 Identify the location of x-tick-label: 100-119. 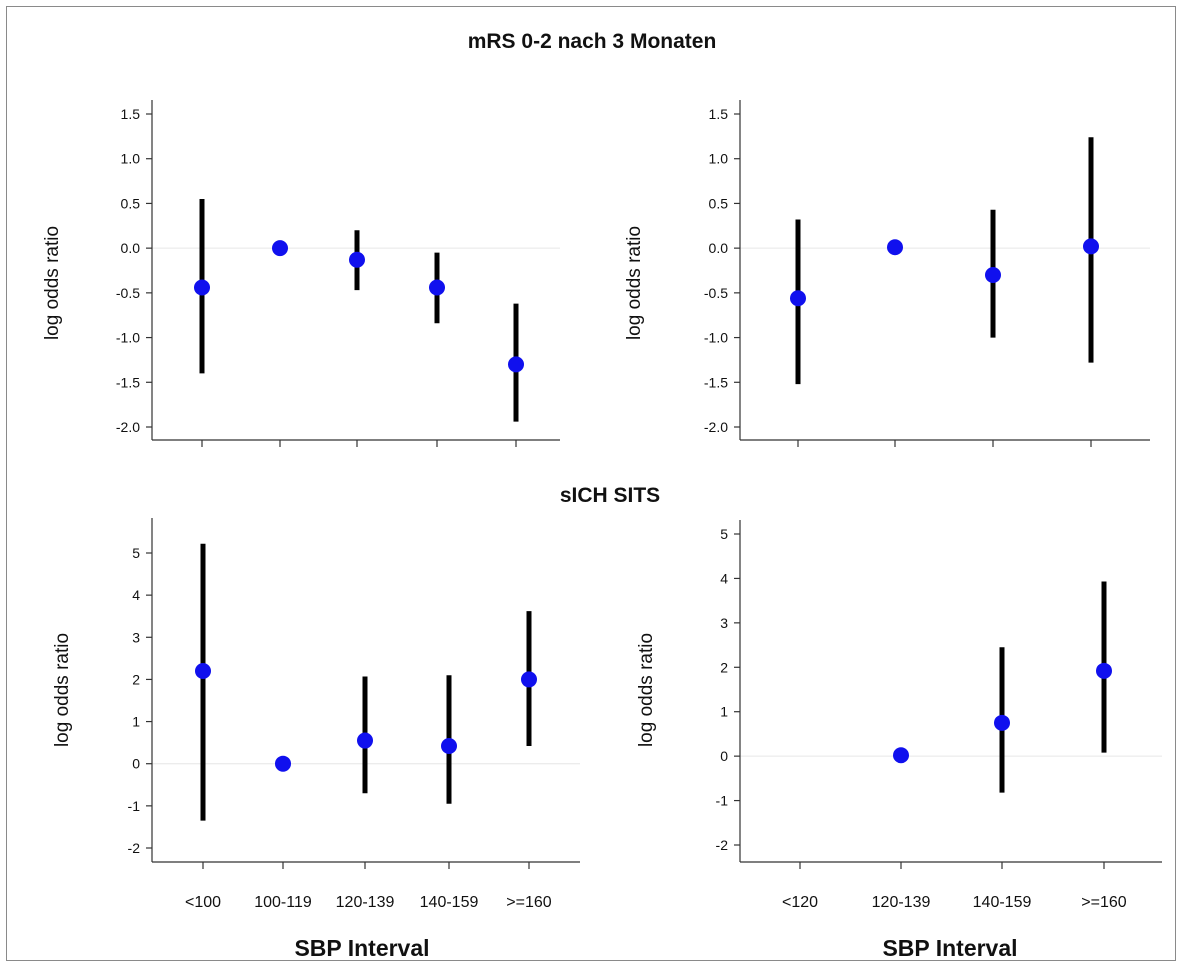
(283, 902).